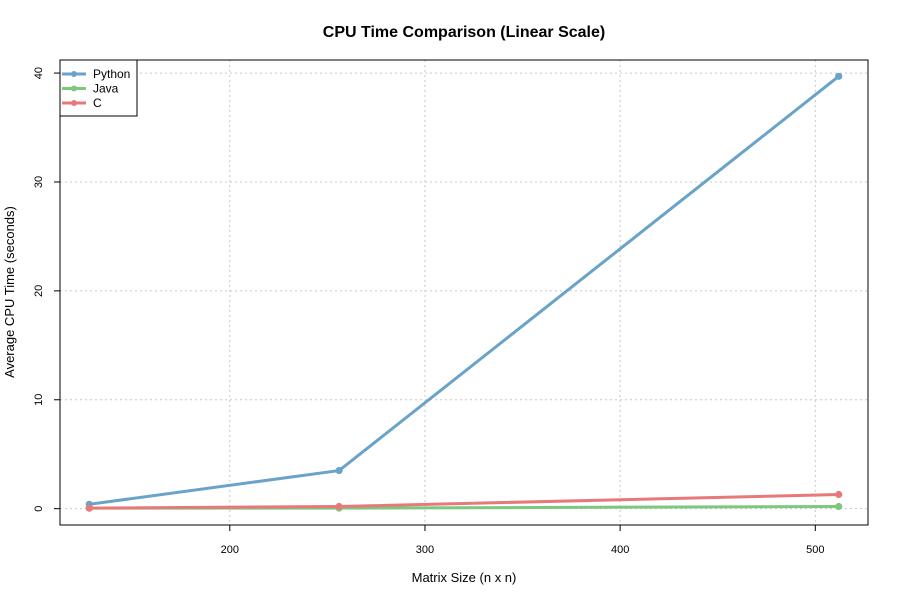  What do you see at coordinates (106, 89) in the screenshot?
I see `legend-label-java: Java` at bounding box center [106, 89].